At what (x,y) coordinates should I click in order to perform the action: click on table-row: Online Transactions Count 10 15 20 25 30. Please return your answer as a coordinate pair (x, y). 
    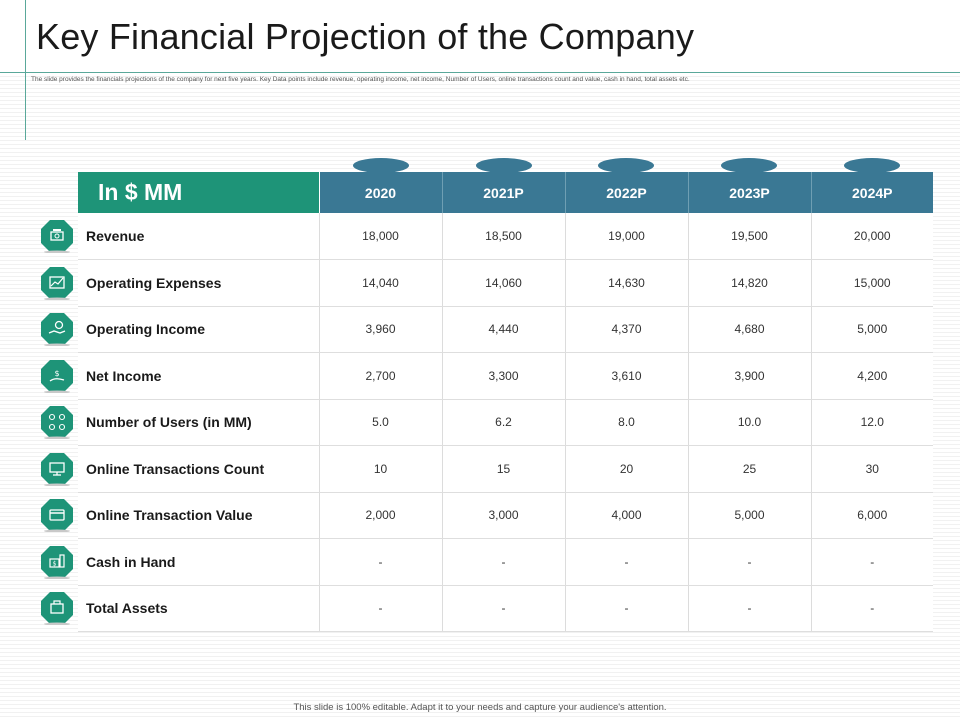
    Looking at the image, I should click on (505, 469).